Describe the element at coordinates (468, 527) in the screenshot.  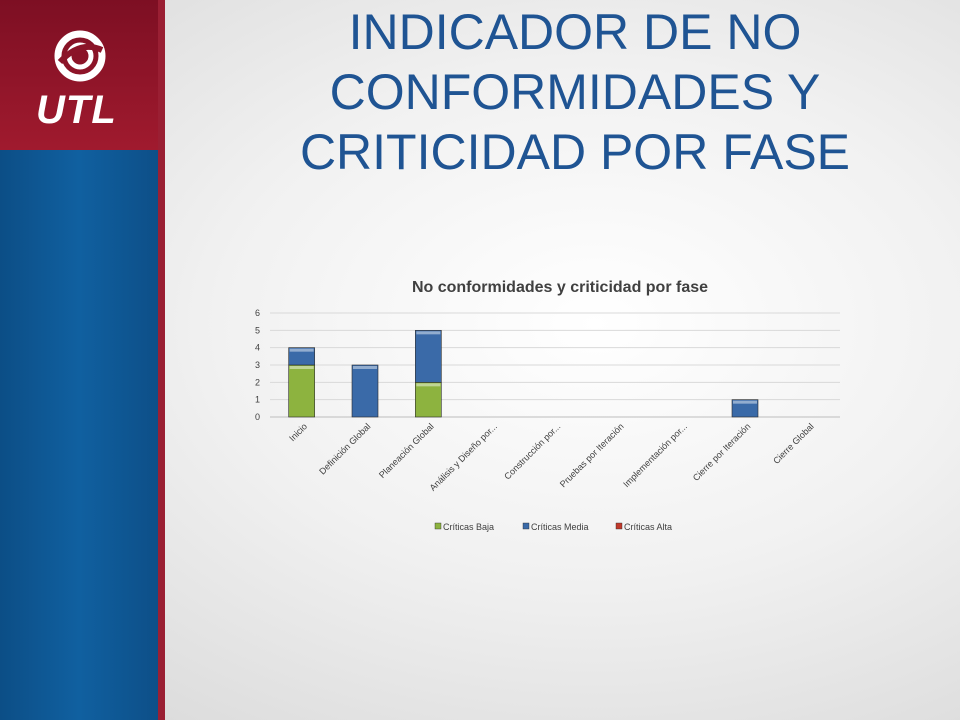
I see `legend-label: Críticas Baja` at that location.